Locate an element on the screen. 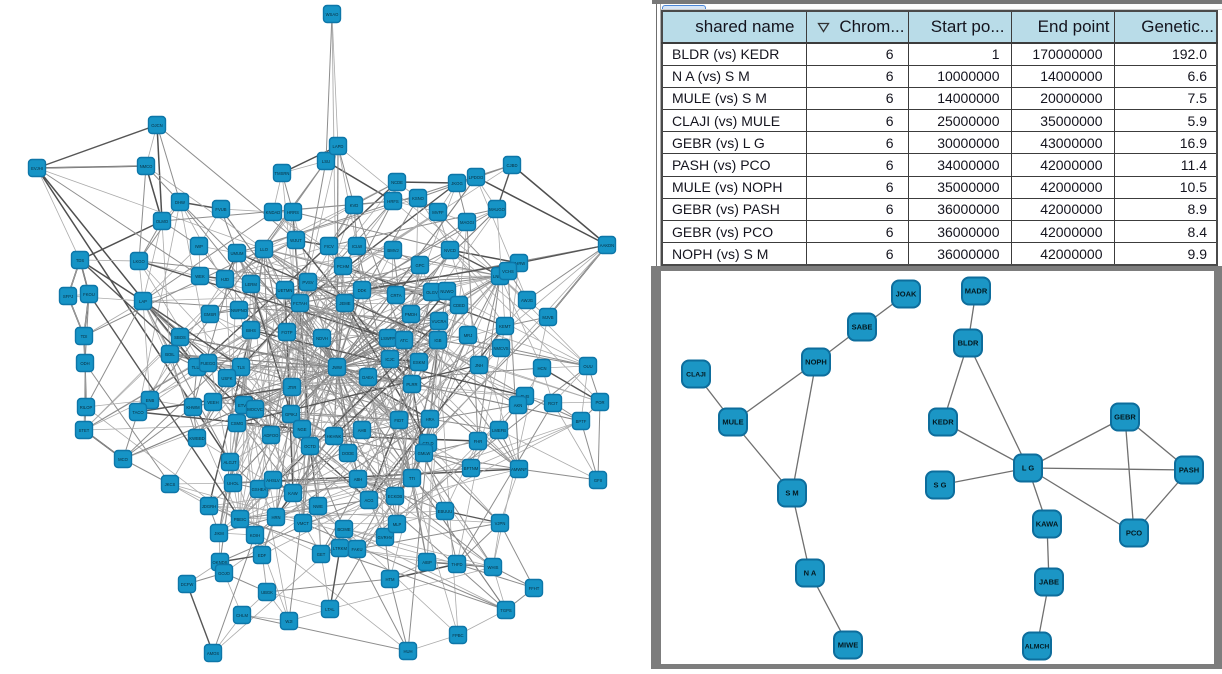 The image size is (1222, 674). svg-text: WJUT is located at coordinates (296, 240).